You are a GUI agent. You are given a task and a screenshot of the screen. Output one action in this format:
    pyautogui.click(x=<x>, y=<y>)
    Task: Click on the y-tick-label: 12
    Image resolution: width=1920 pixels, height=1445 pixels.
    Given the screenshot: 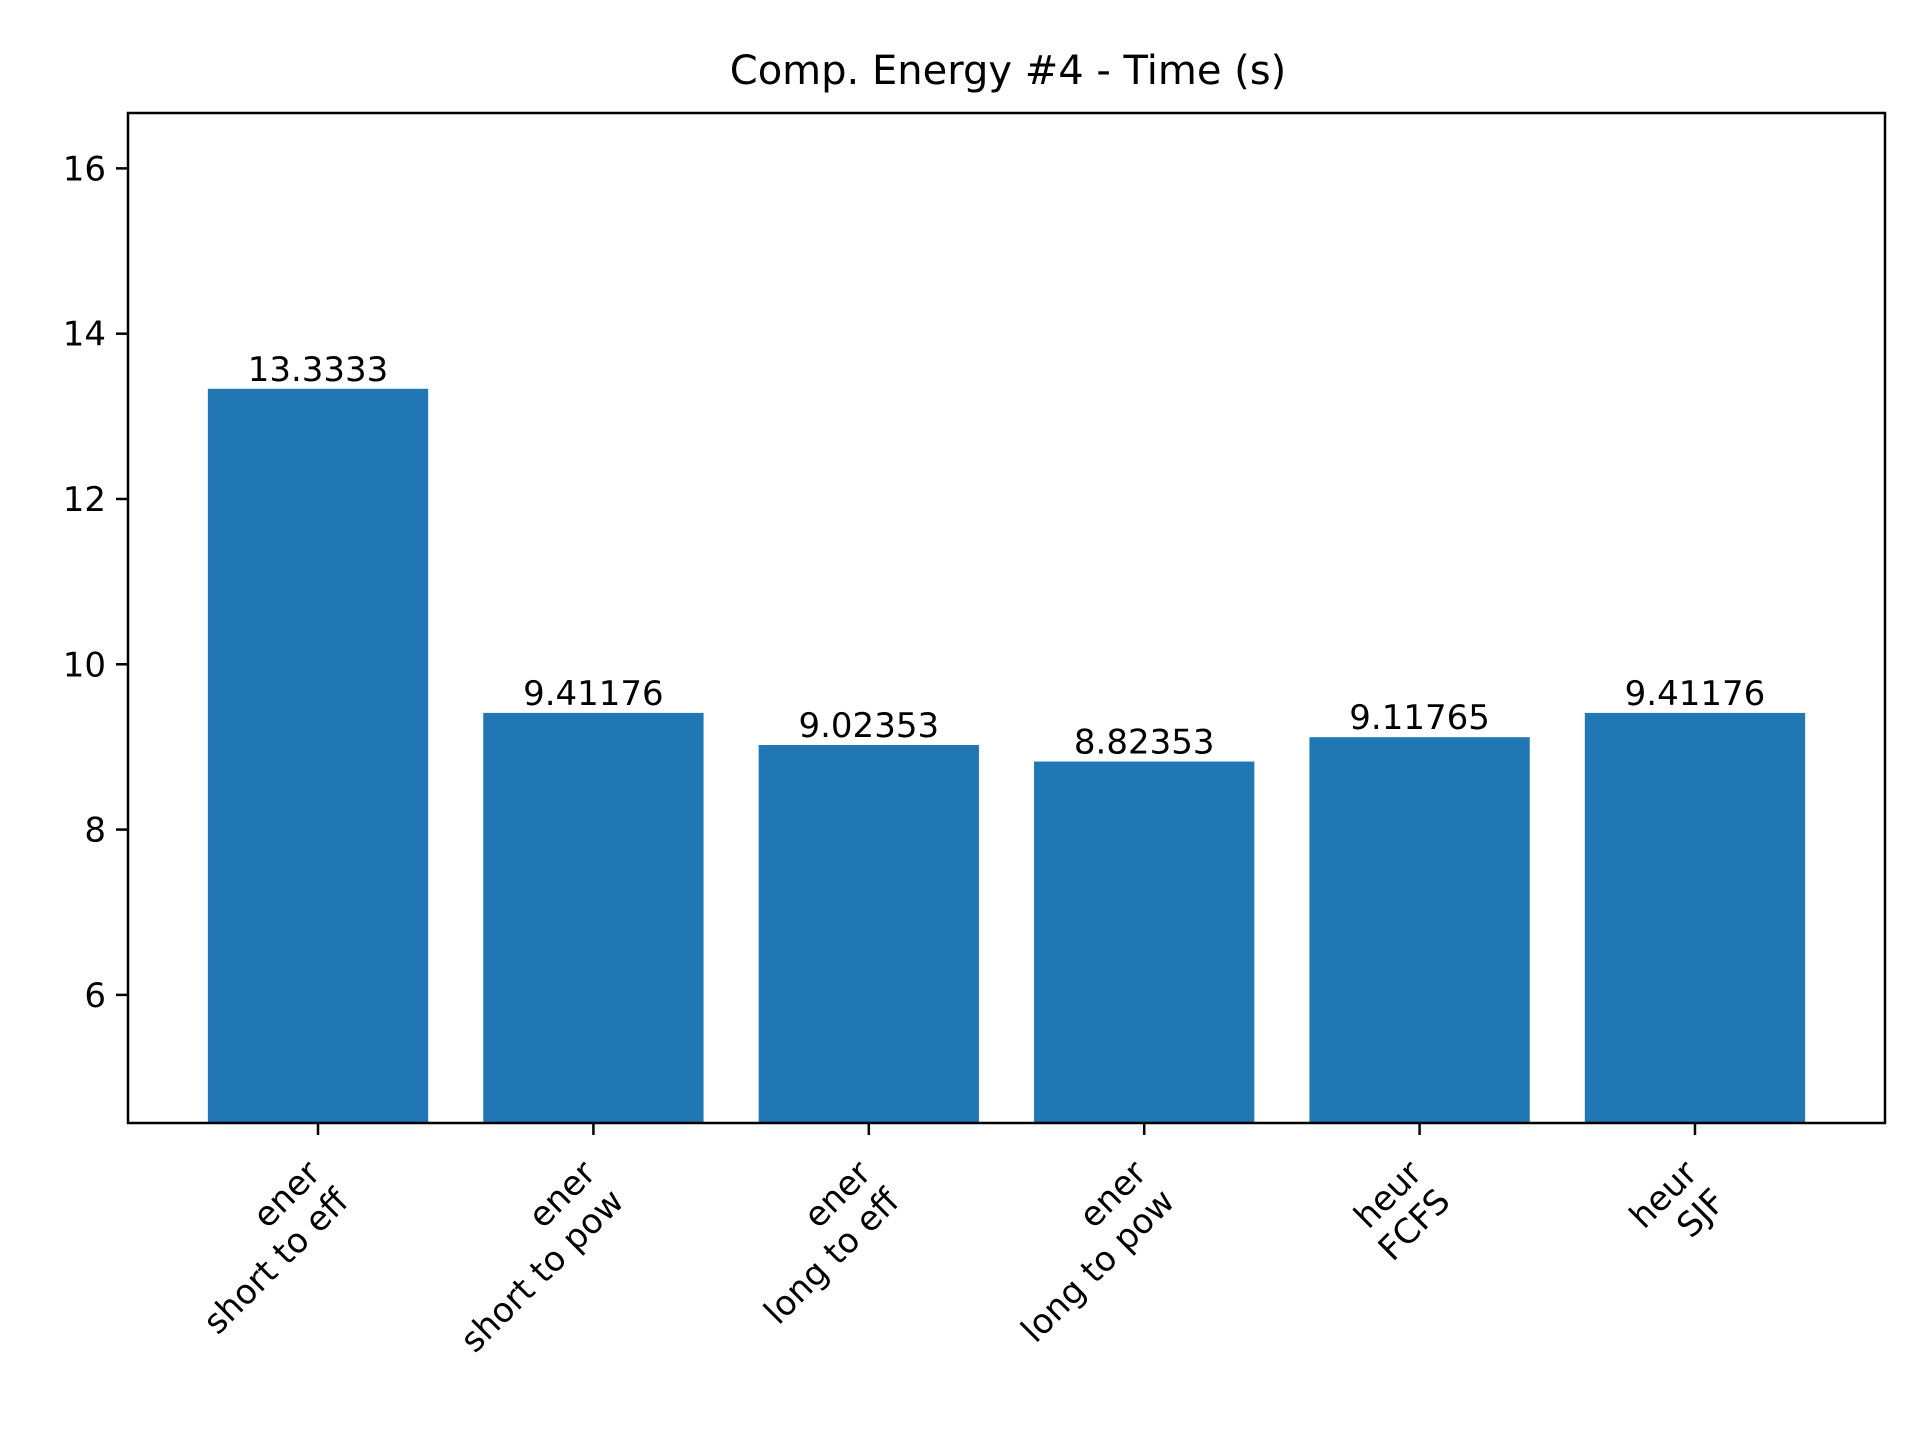 What is the action you would take?
    pyautogui.click(x=84, y=500)
    